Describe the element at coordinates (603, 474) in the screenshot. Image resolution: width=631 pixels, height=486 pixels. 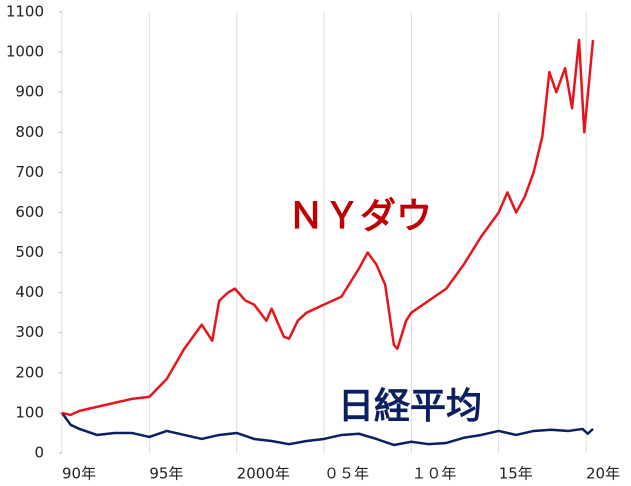
I see `x-tick-label: 20年` at that location.